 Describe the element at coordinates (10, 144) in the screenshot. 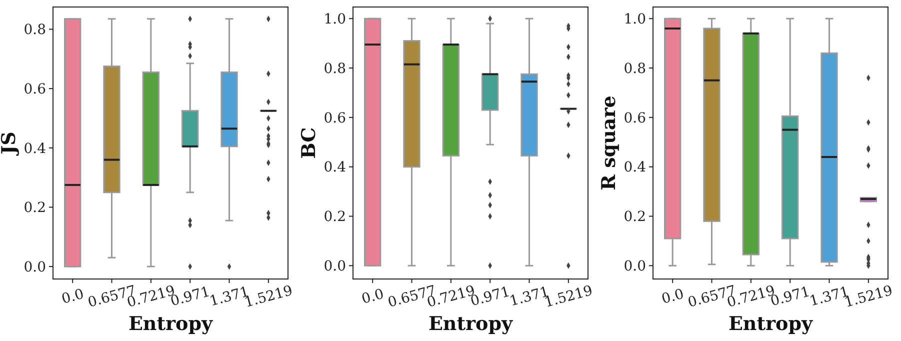

I see `y-axis-title: JS` at that location.